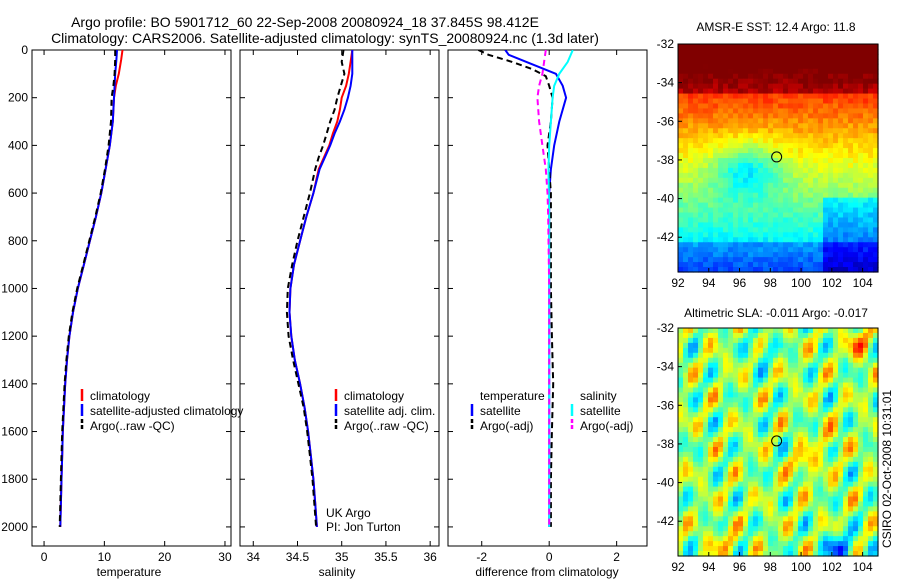  Describe the element at coordinates (832, 283) in the screenshot. I see `sst_map-xtick-label: 102` at that location.